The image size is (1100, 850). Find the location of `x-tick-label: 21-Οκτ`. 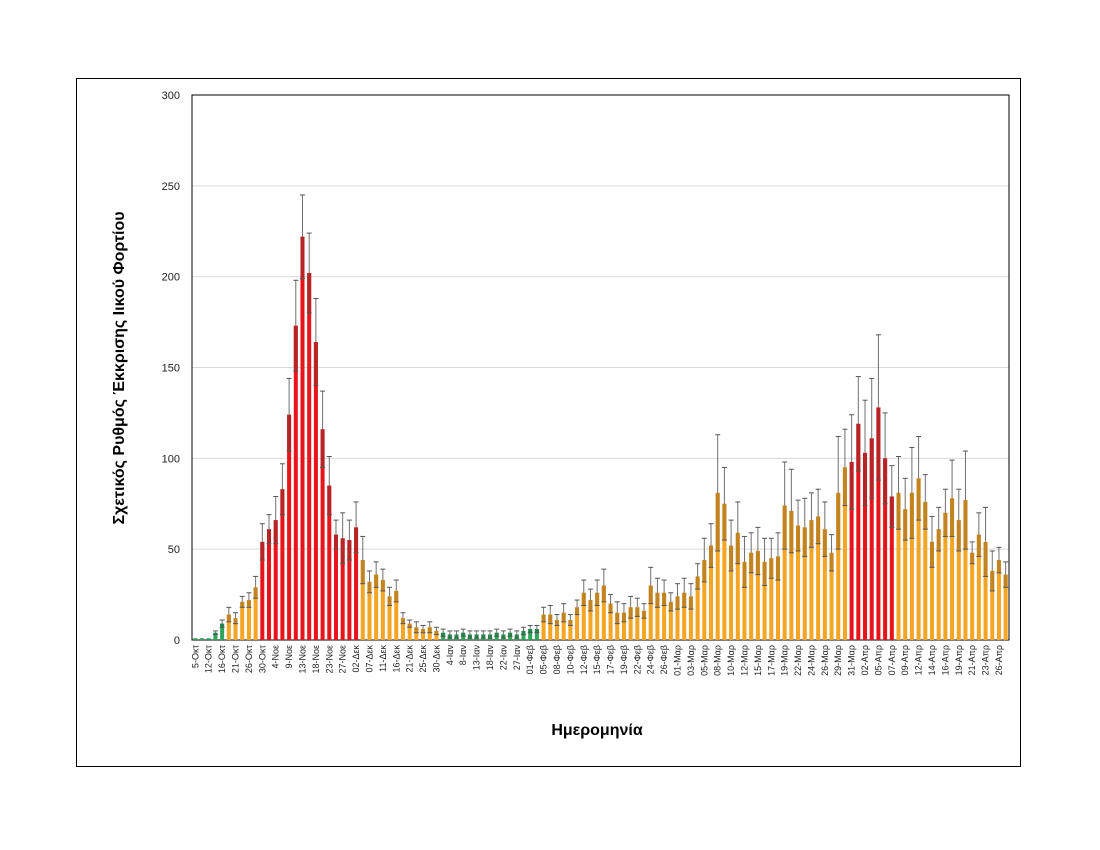

x-tick-label: 21-Οκτ is located at coordinates (236, 659).